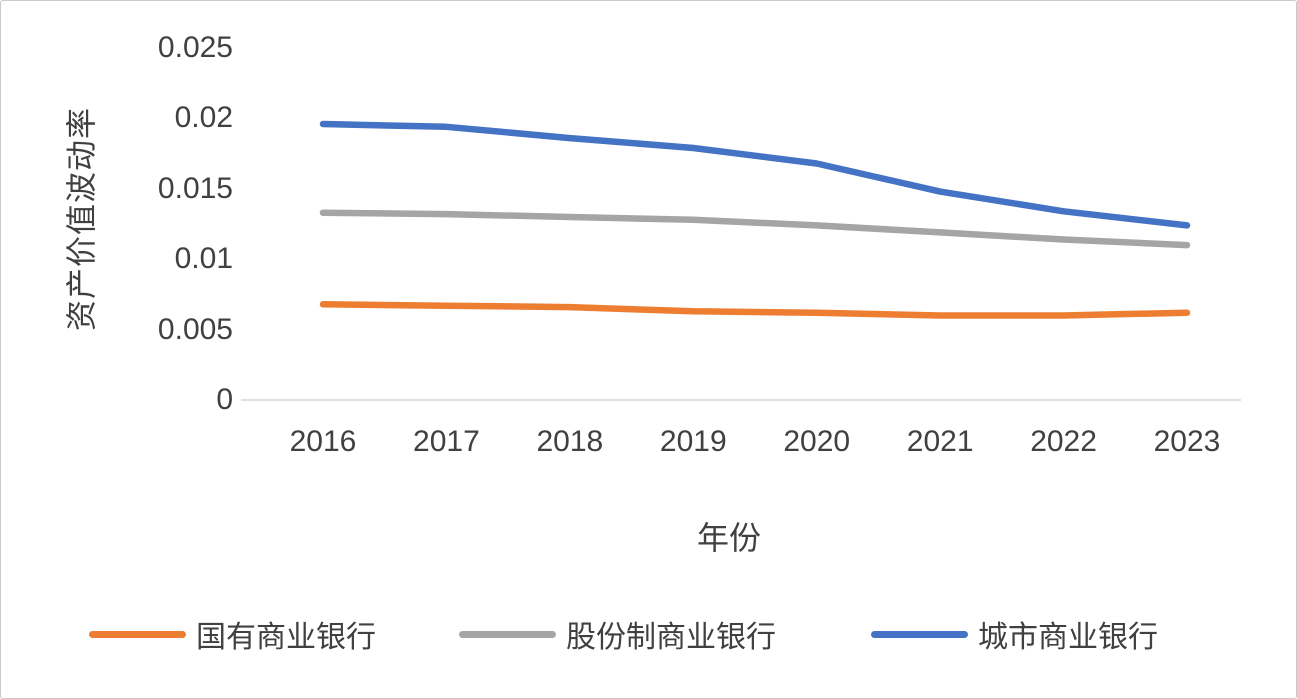  Describe the element at coordinates (203, 118) in the screenshot. I see `y-tick-label: 0.02` at that location.